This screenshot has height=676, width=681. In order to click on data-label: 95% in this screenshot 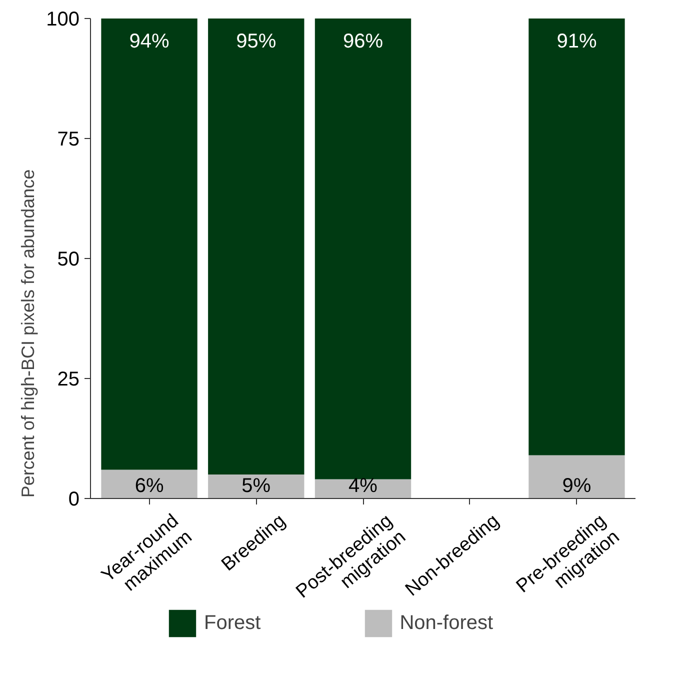, I will do `click(256, 41)`.